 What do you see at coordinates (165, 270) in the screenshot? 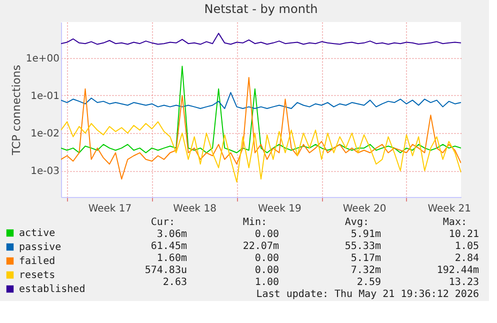
I see `text: 574.83u` at bounding box center [165, 270].